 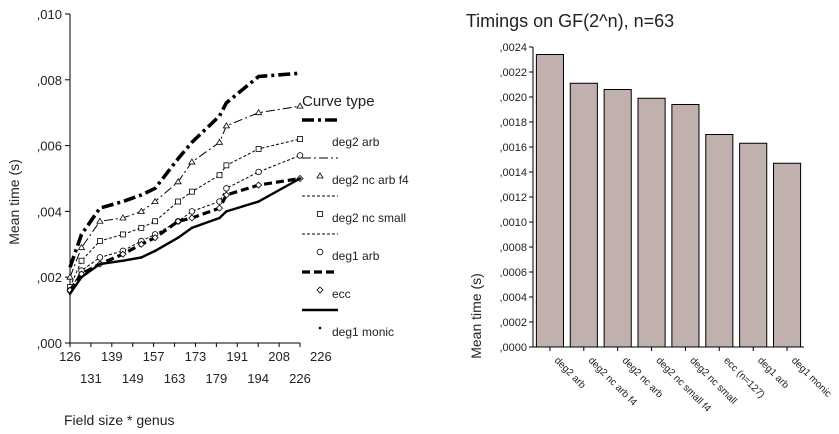 What do you see at coordinates (237, 356) in the screenshot?
I see `x-tick-label: 191` at bounding box center [237, 356].